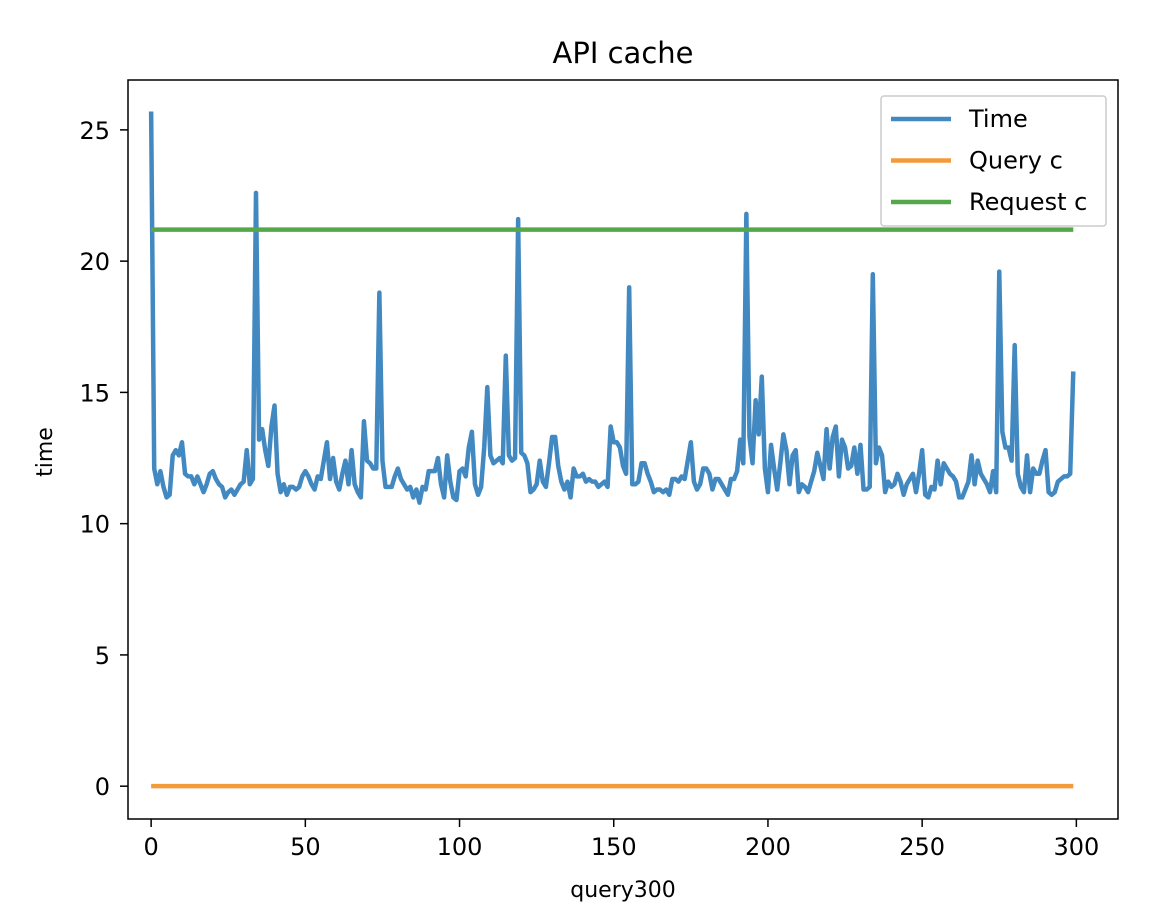 The width and height of the screenshot is (1150, 922). Describe the element at coordinates (94, 131) in the screenshot. I see `y-tick-label-5: 25` at that location.